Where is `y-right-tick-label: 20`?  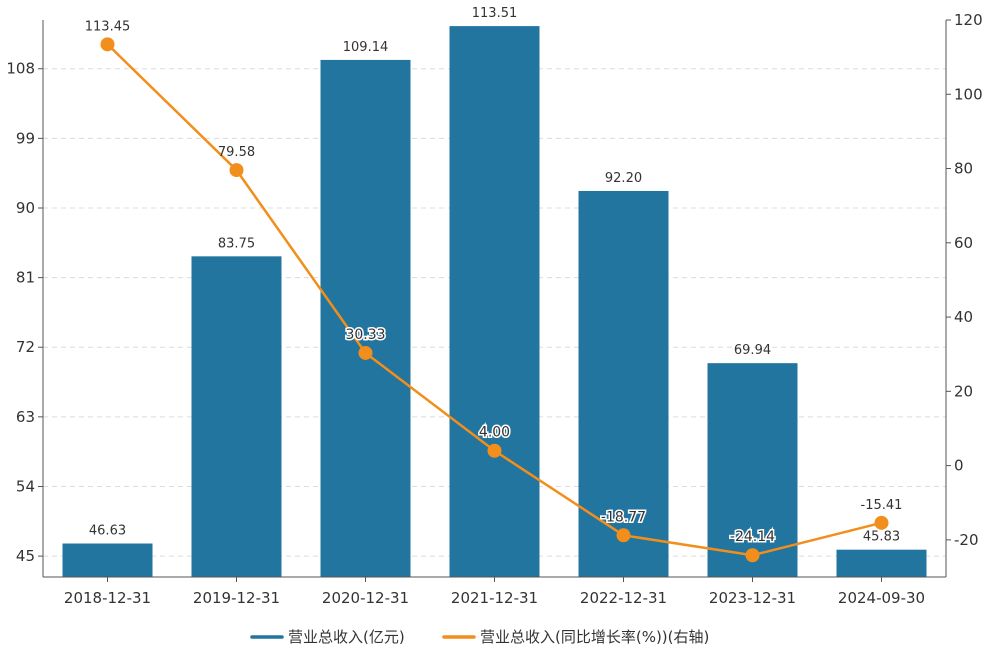
y-right-tick-label: 20 is located at coordinates (963, 391).